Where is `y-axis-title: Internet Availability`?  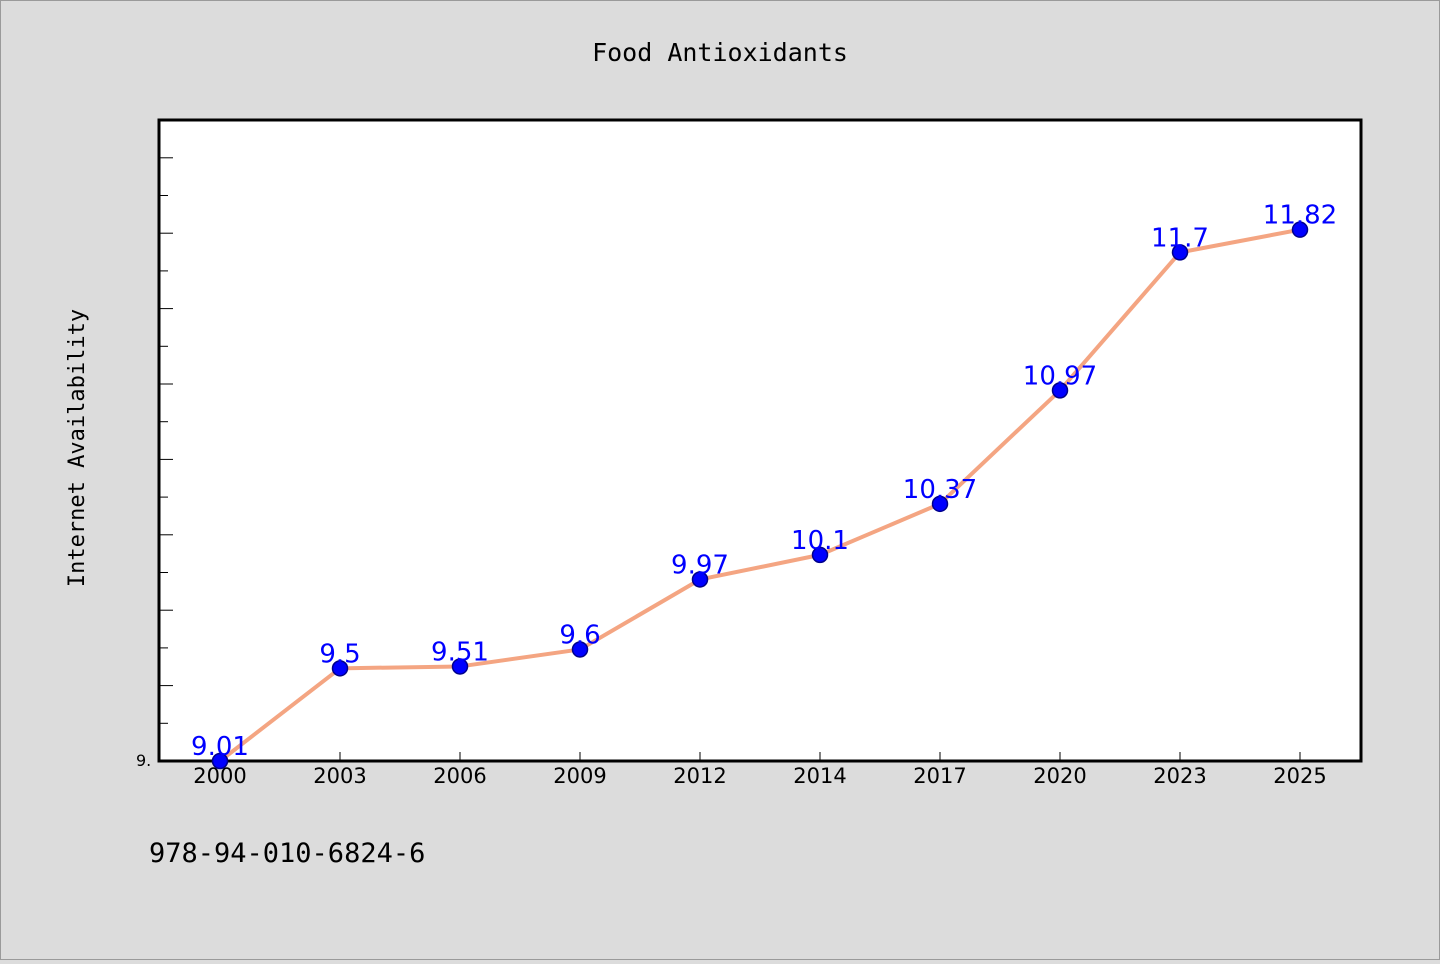
y-axis-title: Internet Availability is located at coordinates (77, 448).